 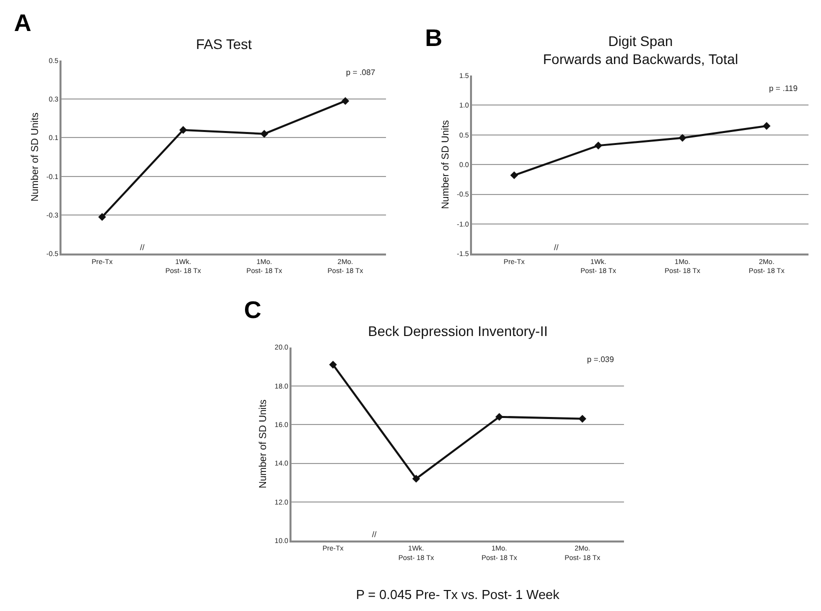 I want to click on annotation: p = .119, so click(x=783, y=88).